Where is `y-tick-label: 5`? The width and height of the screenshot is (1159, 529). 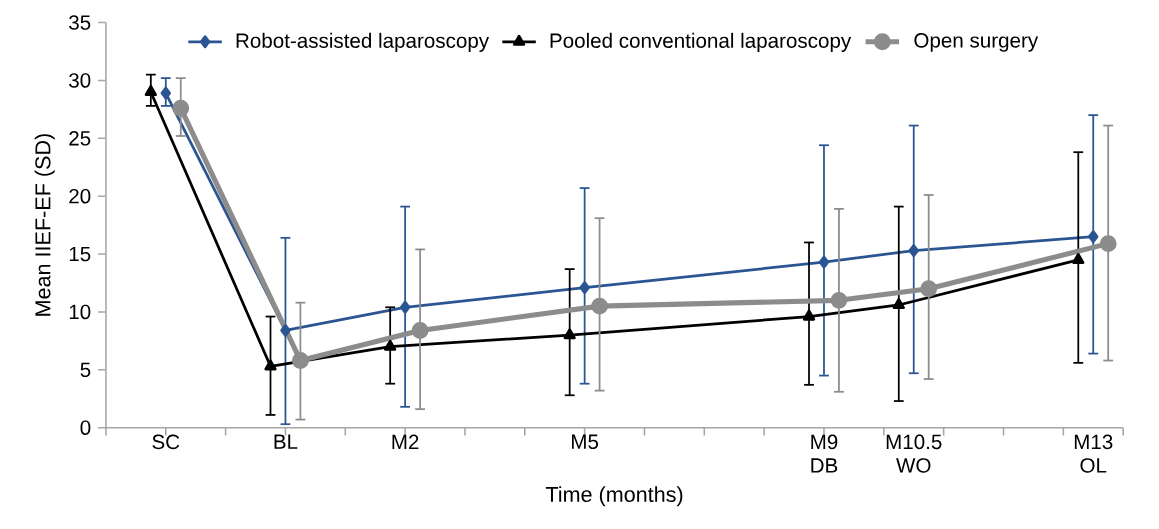 y-tick-label: 5 is located at coordinates (85, 370).